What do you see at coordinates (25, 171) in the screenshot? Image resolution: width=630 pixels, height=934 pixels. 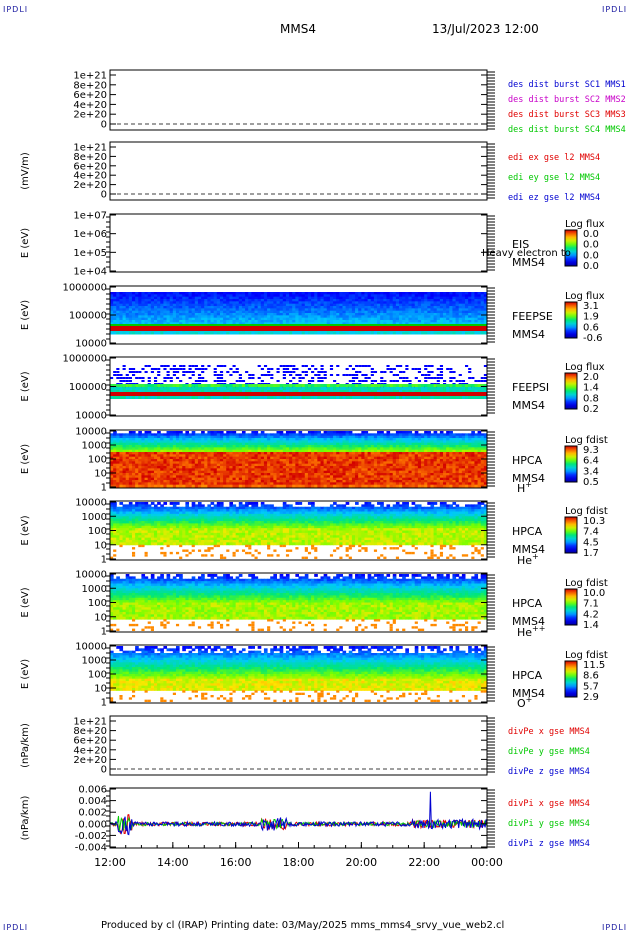 I see `y-axis-label: (mV/m)` at bounding box center [25, 171].